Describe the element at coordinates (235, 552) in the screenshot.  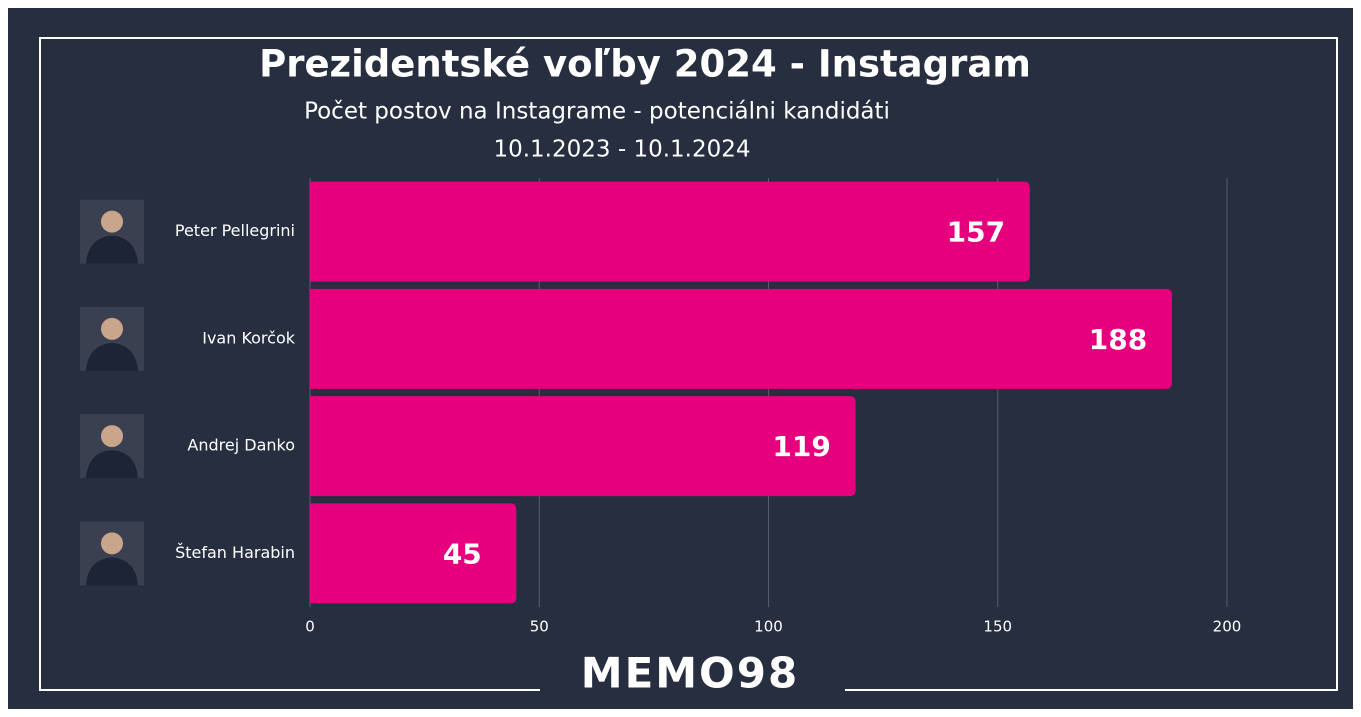
I see `y-tick-label: Štefan Harabin` at that location.